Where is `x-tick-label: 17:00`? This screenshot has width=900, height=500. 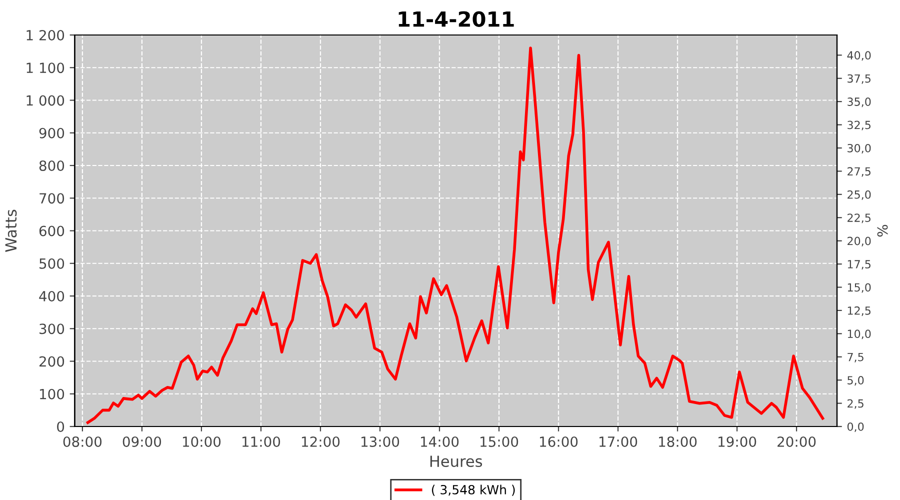 x-tick-label: 17:00 is located at coordinates (619, 441).